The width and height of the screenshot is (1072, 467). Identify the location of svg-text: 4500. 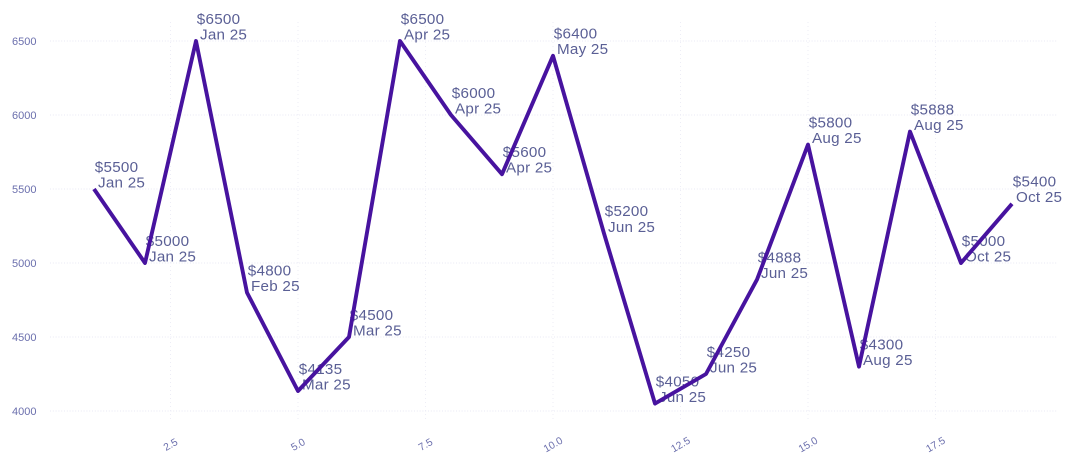
(24, 338).